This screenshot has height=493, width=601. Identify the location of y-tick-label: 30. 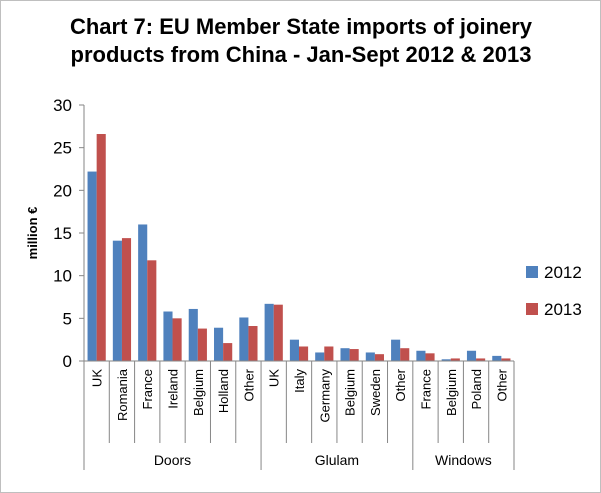
(62, 105).